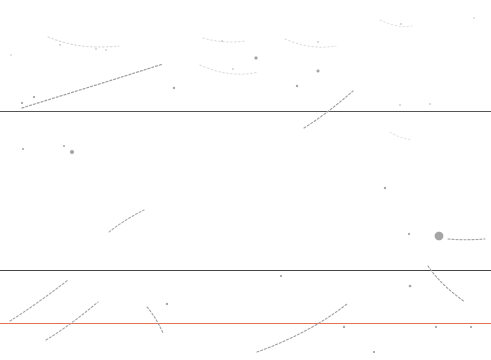 Image resolution: width=491 pixels, height=360 pixels. What do you see at coordinates (245, 111) in the screenshot?
I see `top-horizontal-rule` at bounding box center [245, 111].